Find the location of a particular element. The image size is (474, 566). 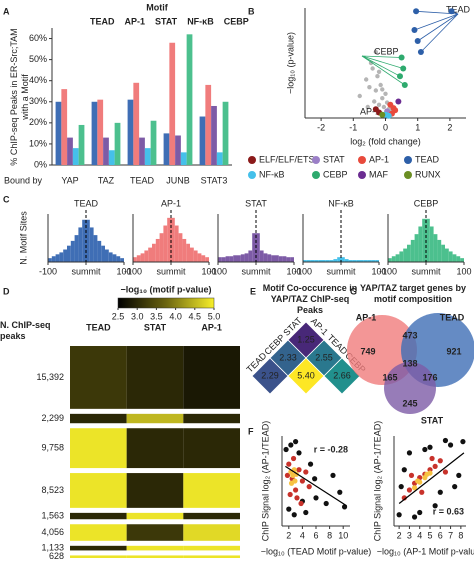

x-tick-label: 2 is located at coordinates (288, 535).